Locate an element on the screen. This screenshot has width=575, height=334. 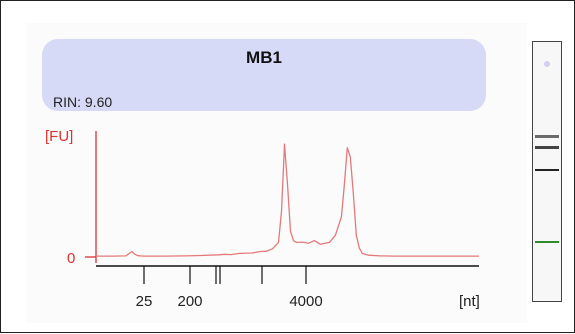
x-tick-label-25: 25 is located at coordinates (144, 301).